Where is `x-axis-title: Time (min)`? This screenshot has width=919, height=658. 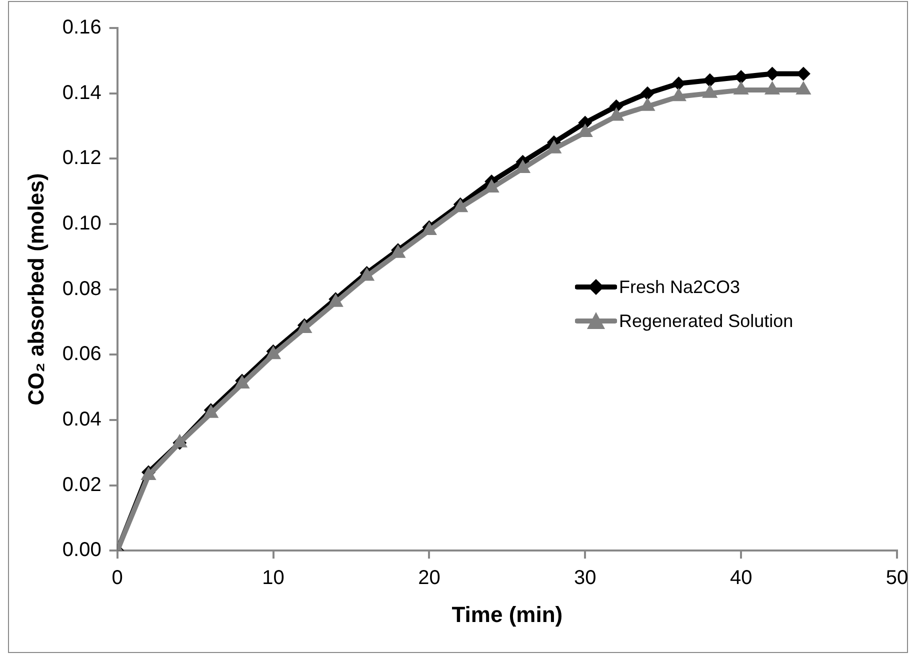 x-axis-title: Time (min) is located at coordinates (507, 614).